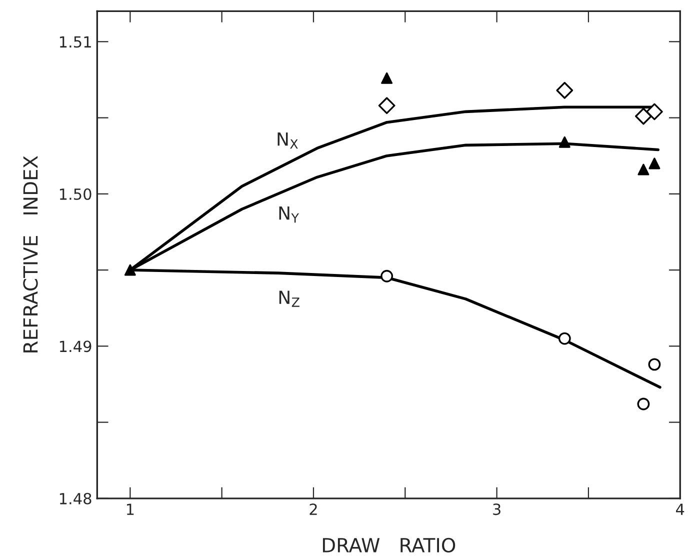 The height and width of the screenshot is (560, 694). What do you see at coordinates (130, 509) in the screenshot?
I see `x-tick-label: 1` at bounding box center [130, 509].